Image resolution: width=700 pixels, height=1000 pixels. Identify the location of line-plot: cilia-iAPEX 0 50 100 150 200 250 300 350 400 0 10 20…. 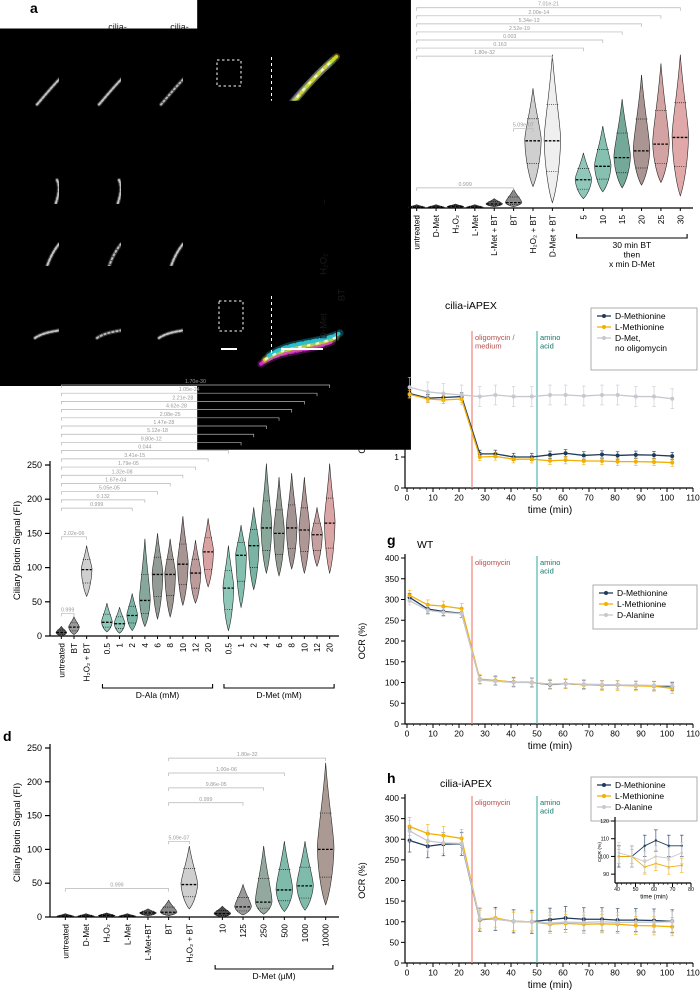
(528, 883).